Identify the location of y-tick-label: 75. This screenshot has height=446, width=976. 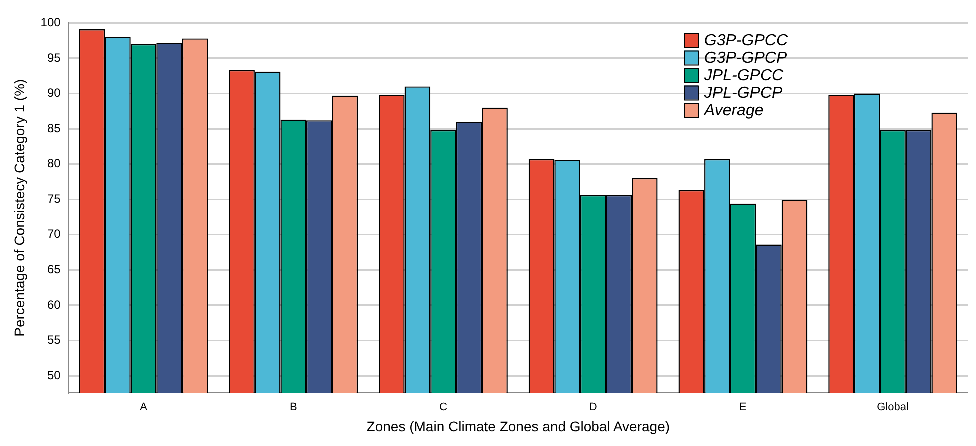
(54, 199).